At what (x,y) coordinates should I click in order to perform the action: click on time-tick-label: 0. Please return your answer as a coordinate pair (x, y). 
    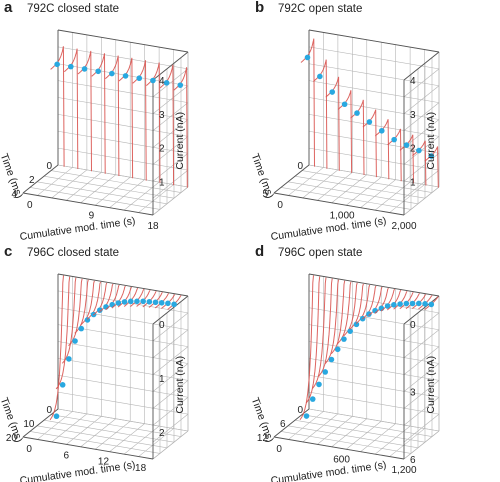
    Looking at the image, I should click on (49, 166).